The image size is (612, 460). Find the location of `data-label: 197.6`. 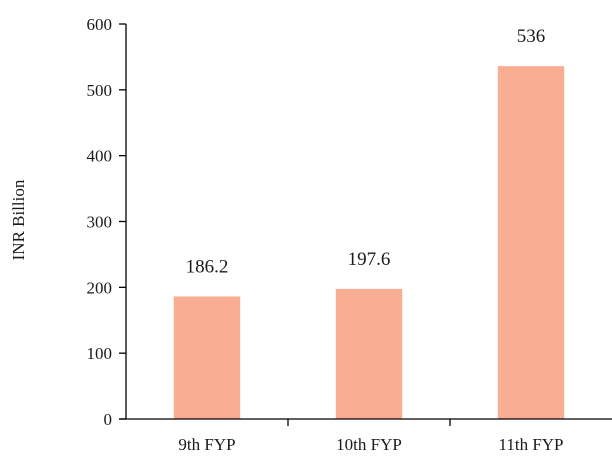

data-label: 197.6 is located at coordinates (369, 259).